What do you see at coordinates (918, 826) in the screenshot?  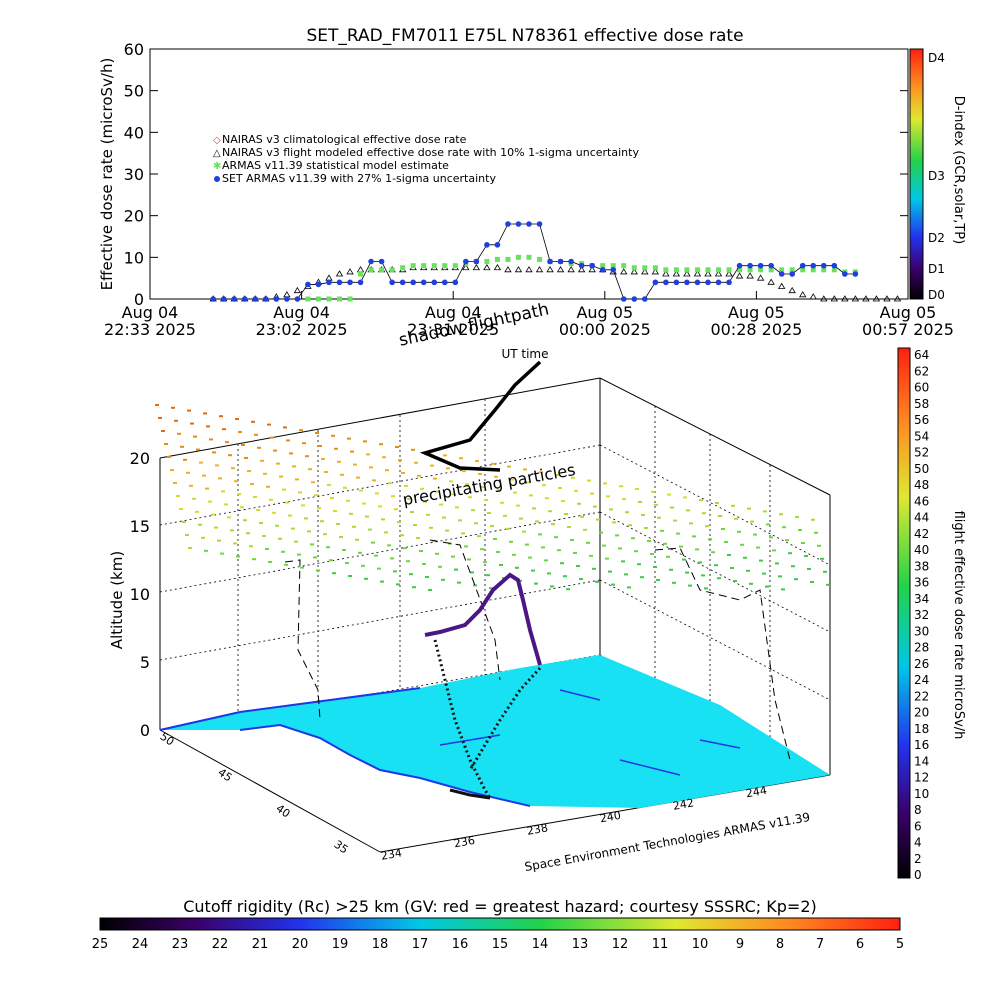 I see `dose-tick-label: 6` at bounding box center [918, 826].